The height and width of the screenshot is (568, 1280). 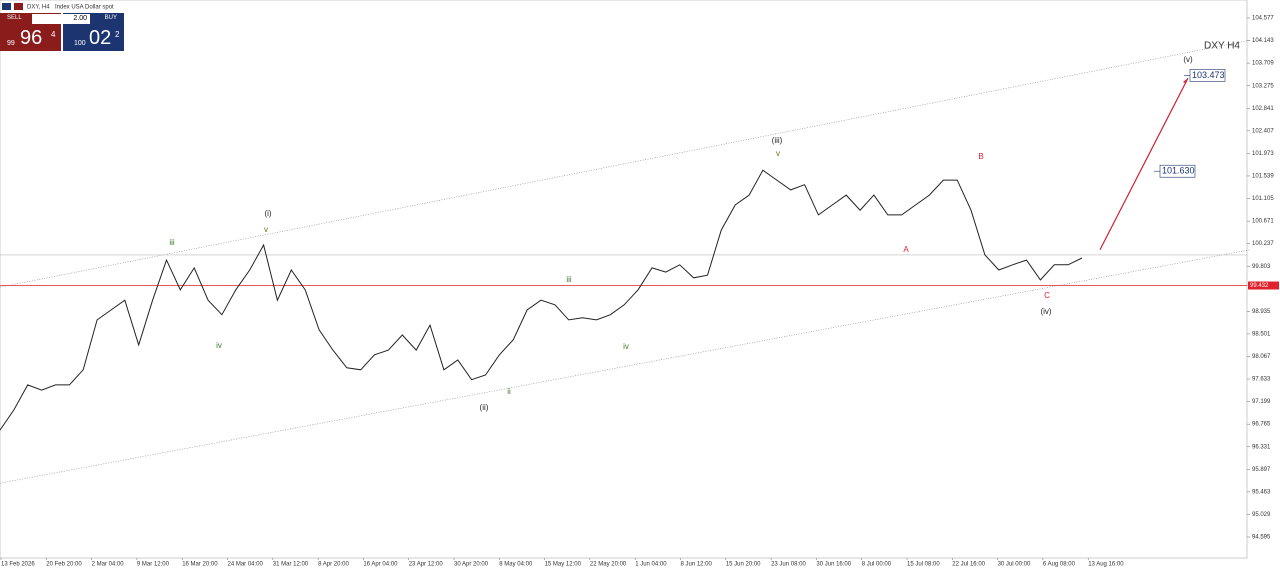 What do you see at coordinates (1261, 470) in the screenshot?
I see `y-tick-label: 95.897` at bounding box center [1261, 470].